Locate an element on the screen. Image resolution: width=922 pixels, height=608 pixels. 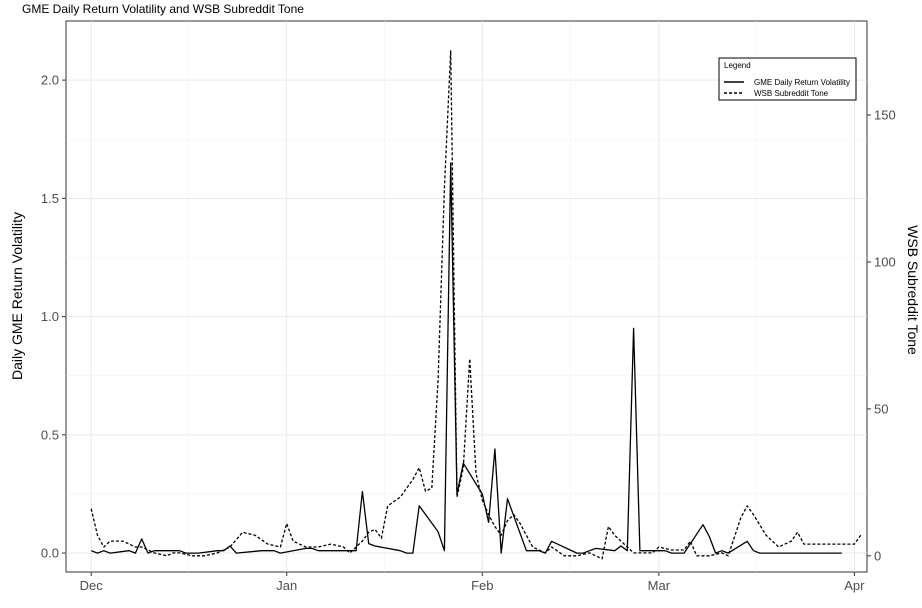
y2-tick-label: 100 is located at coordinates (885, 261).